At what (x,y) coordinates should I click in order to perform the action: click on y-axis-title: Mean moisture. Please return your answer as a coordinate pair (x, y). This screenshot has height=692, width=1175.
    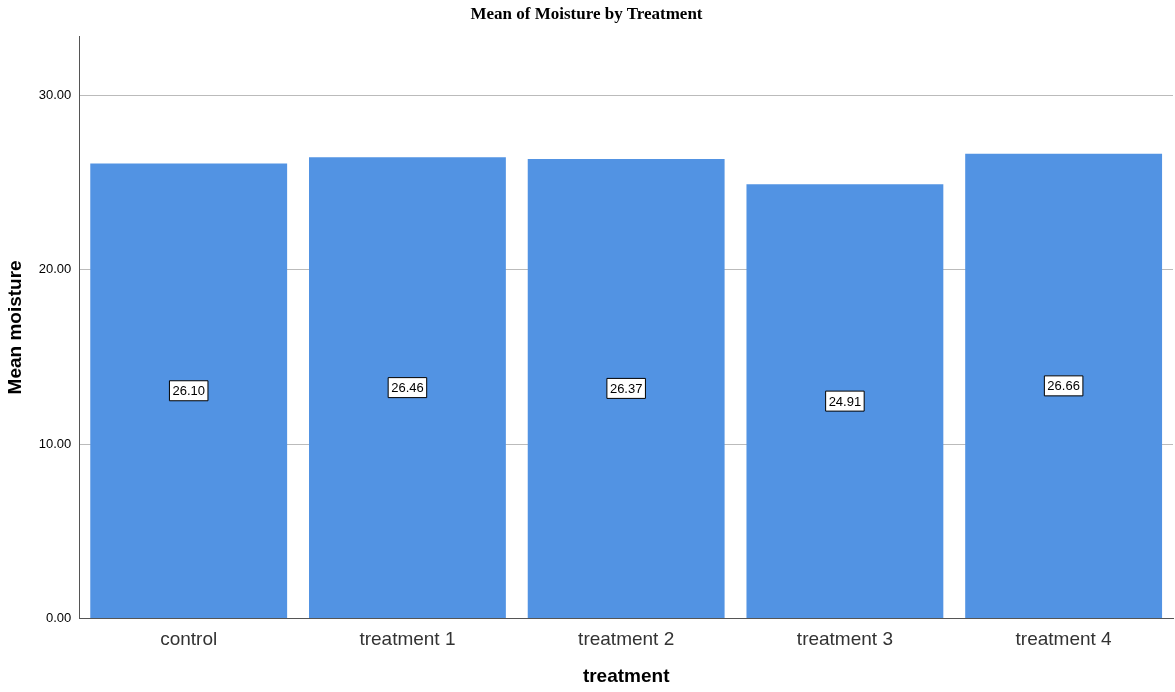
    Looking at the image, I should click on (14, 327).